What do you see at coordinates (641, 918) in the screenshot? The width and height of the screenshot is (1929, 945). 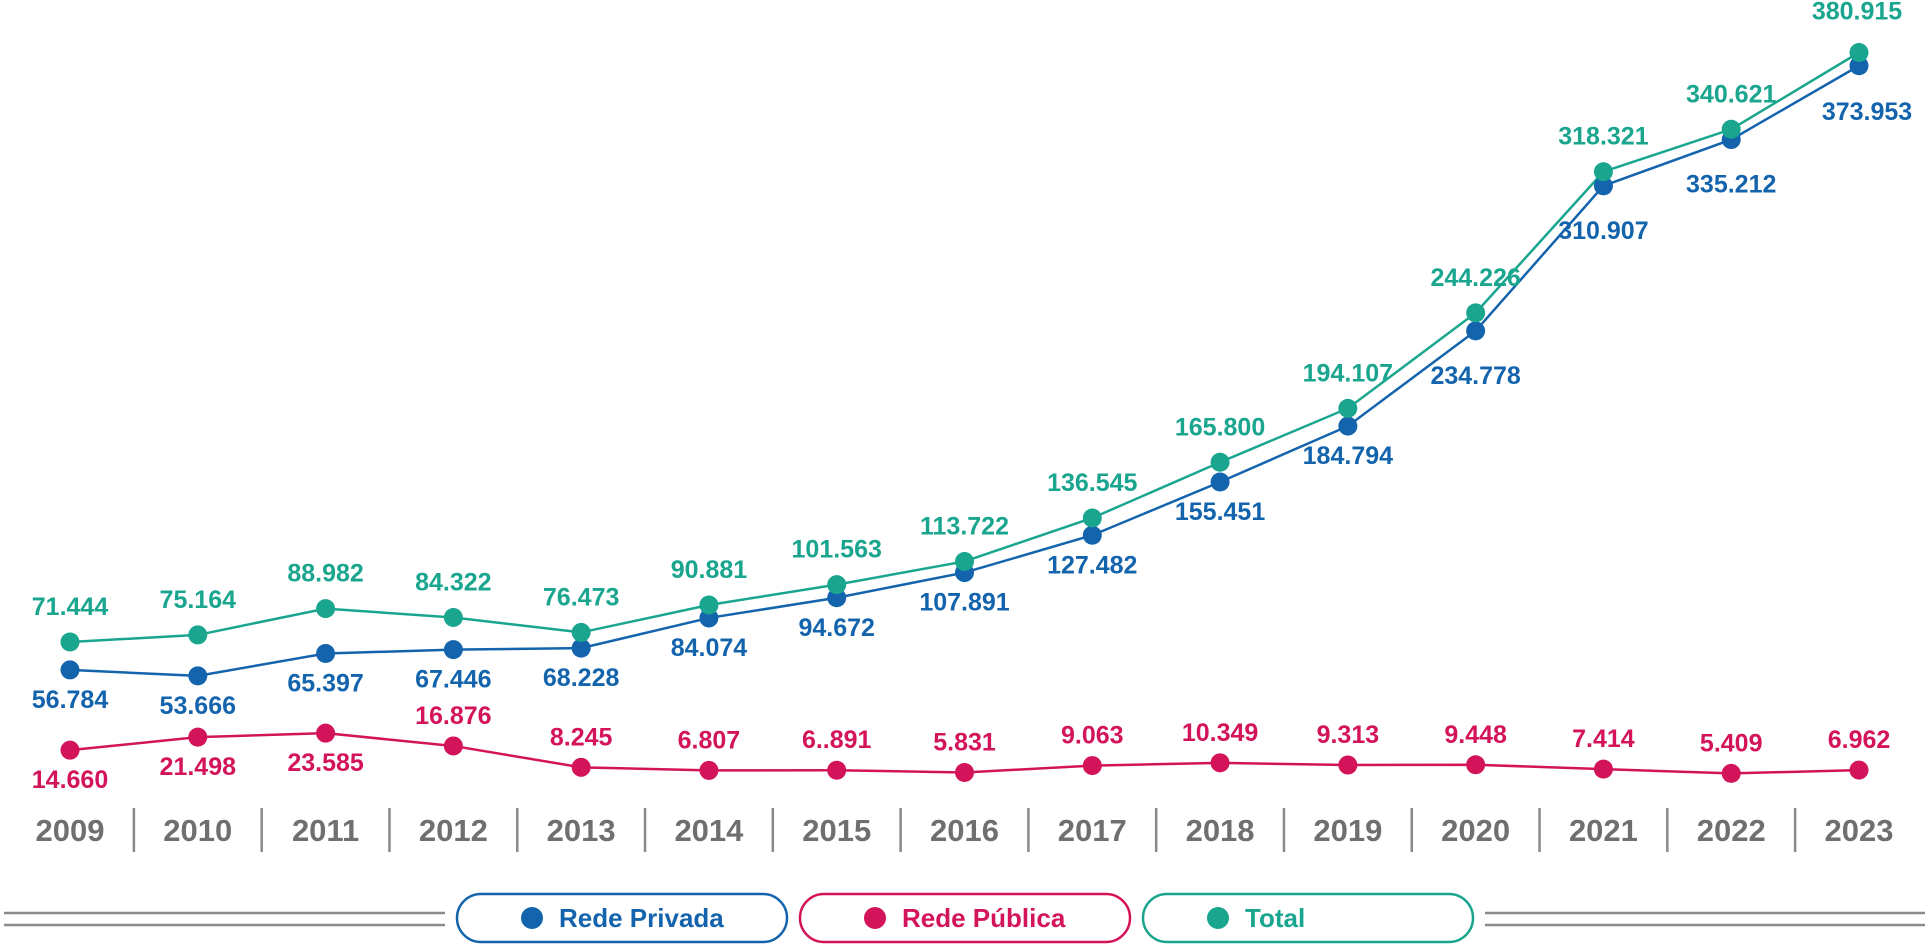 I see `legend-label: Rede Privada` at bounding box center [641, 918].